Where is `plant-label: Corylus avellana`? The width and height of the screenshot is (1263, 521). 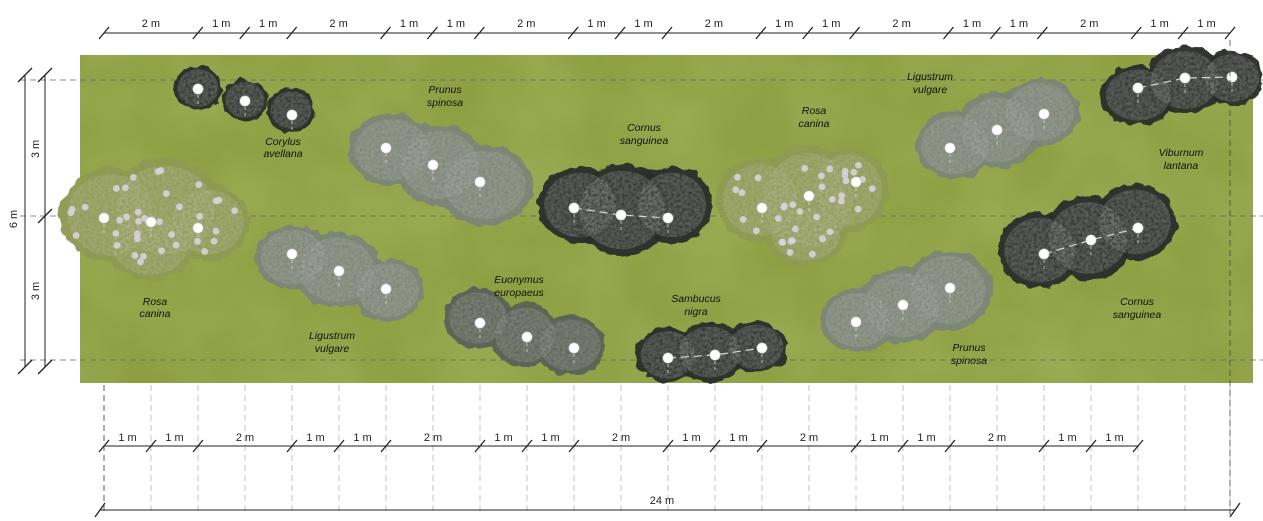 plant-label: Corylus avellana is located at coordinates (282, 148).